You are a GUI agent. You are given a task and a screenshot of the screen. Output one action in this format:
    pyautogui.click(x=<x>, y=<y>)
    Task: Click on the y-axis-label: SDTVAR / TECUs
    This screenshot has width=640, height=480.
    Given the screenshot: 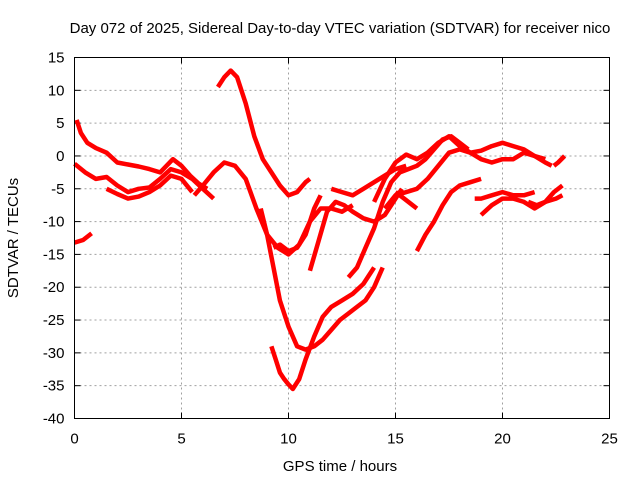 What is the action you would take?
    pyautogui.click(x=13, y=238)
    